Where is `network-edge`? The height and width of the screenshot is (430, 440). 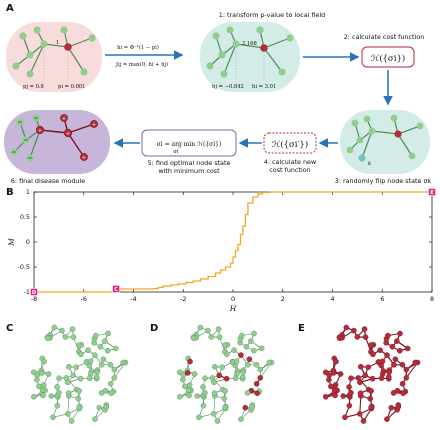 network-edge is located at coordinates (214, 404).